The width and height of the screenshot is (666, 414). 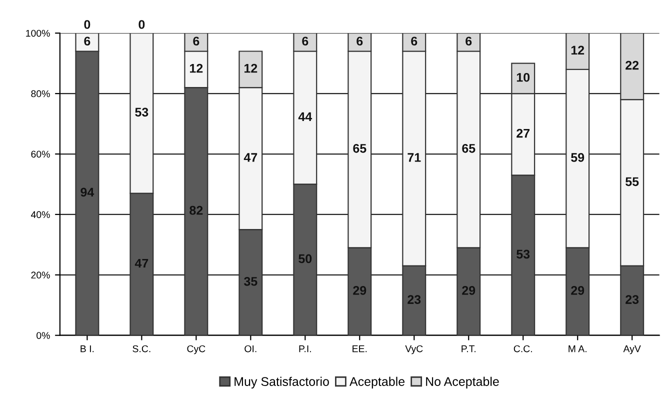 I want to click on data-label: 94, so click(x=87, y=192).